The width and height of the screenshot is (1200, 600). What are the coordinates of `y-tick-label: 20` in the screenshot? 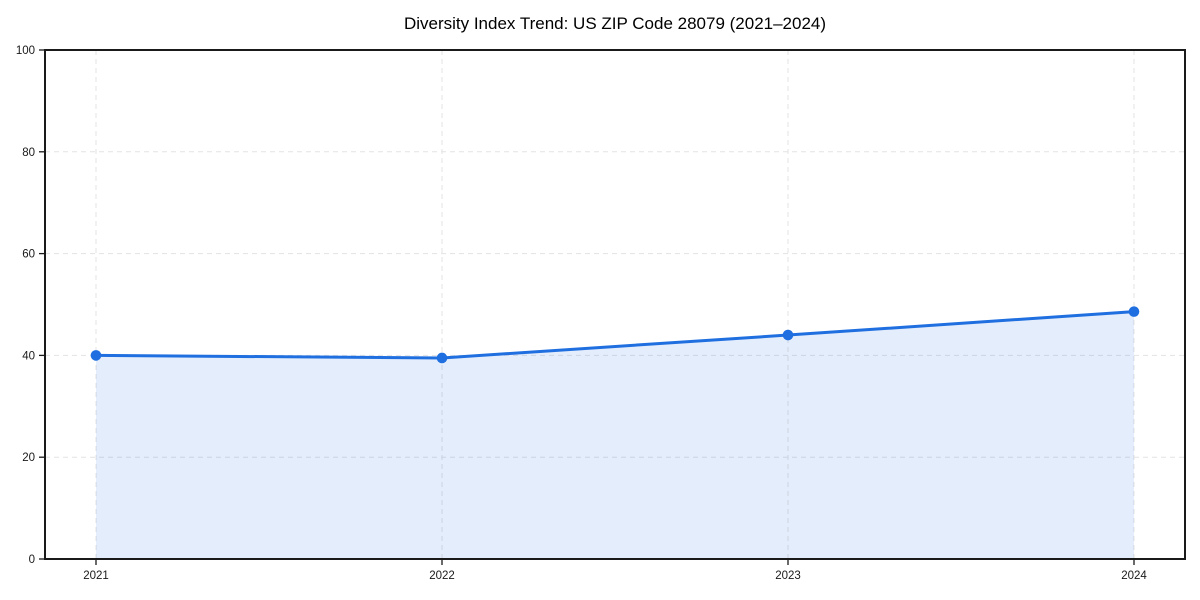 It's located at (28, 458).